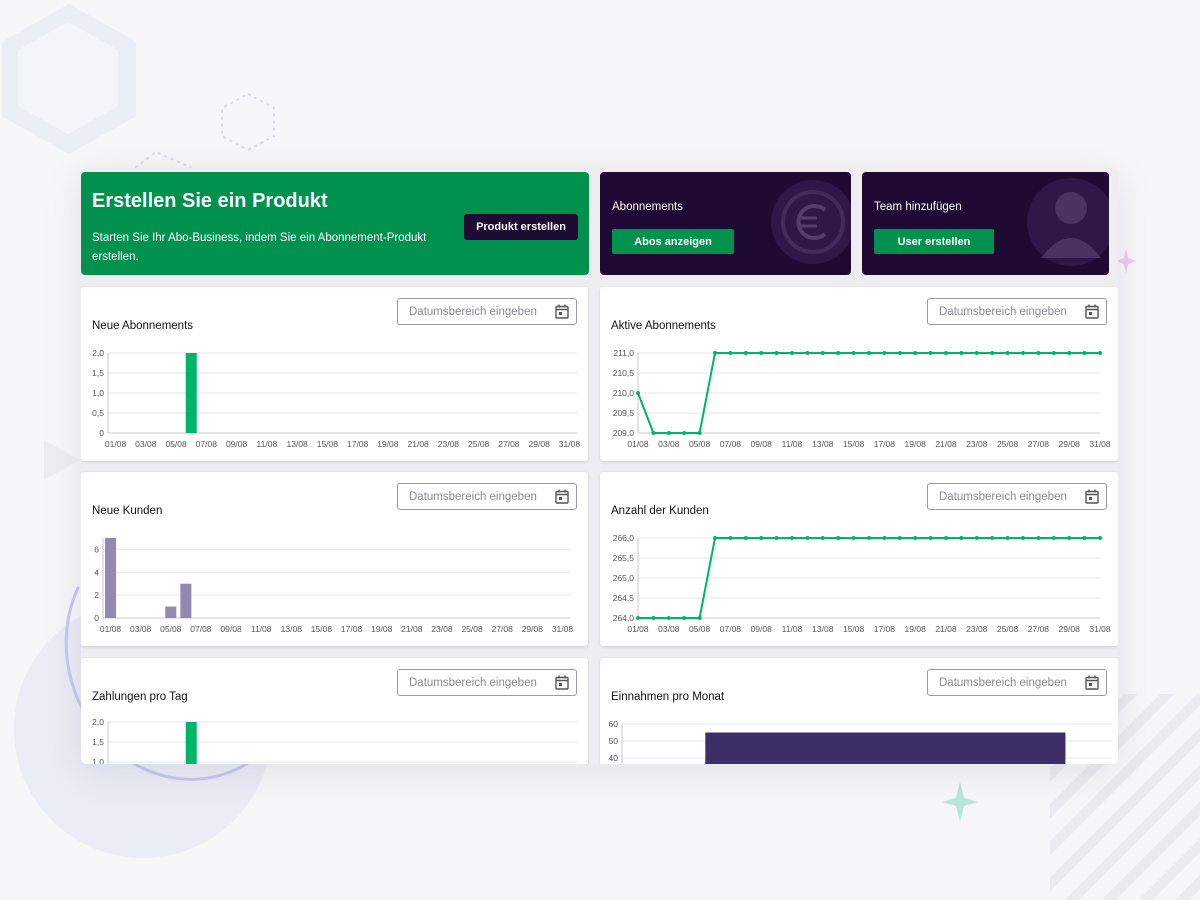  What do you see at coordinates (624, 413) in the screenshot?
I see `y-tick-label: 209,5` at bounding box center [624, 413].